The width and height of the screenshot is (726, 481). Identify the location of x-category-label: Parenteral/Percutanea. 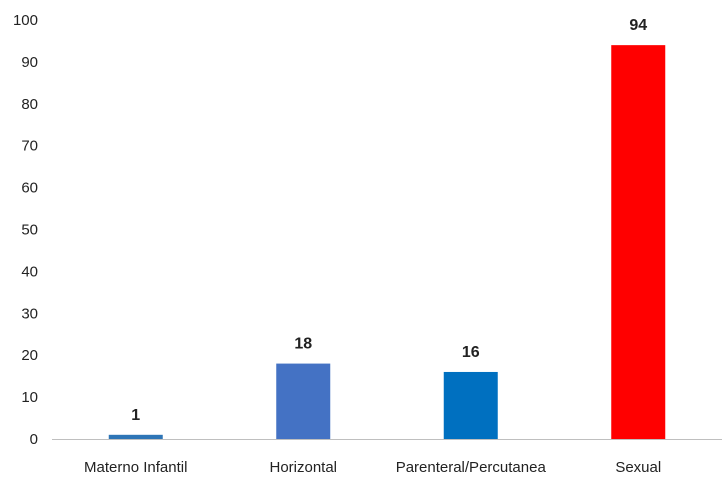
(471, 467).